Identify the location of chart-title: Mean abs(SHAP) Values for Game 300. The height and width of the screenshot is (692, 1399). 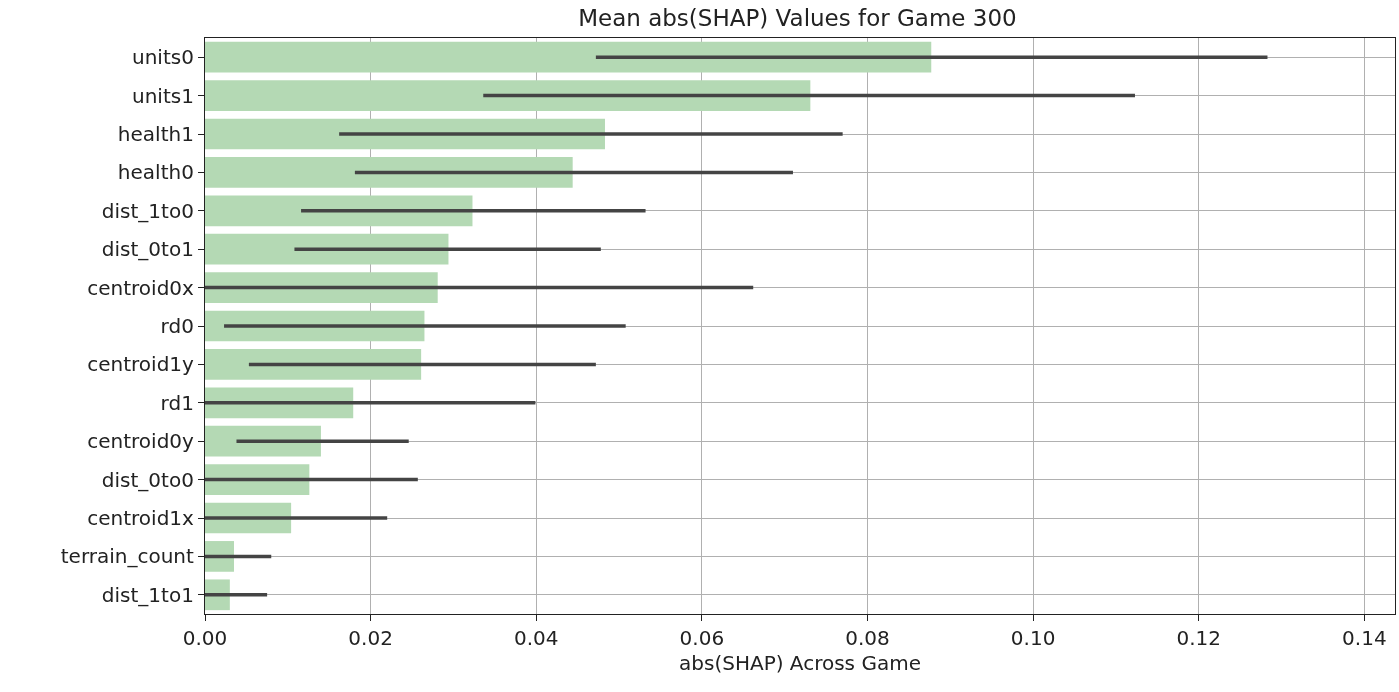
(797, 18).